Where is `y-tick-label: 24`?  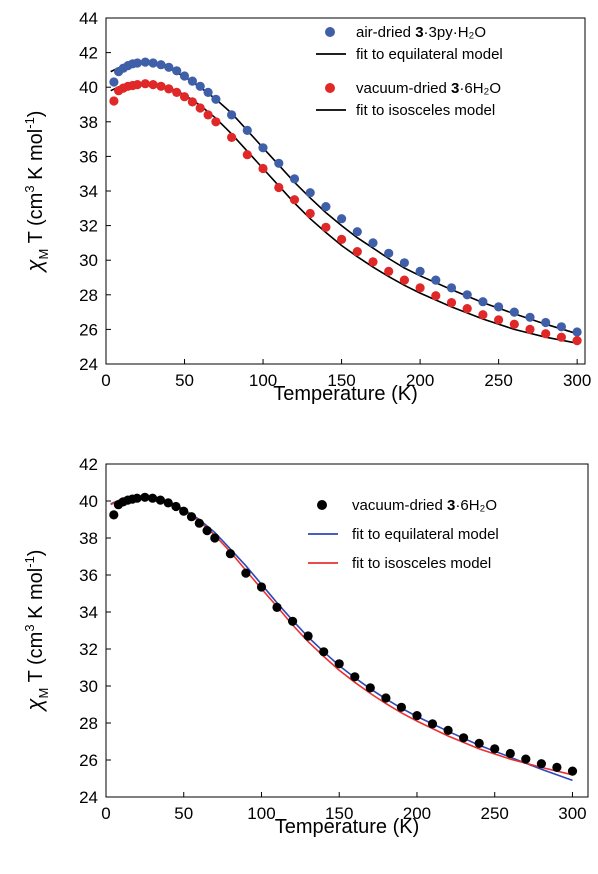 y-tick-label: 24 is located at coordinates (88, 364).